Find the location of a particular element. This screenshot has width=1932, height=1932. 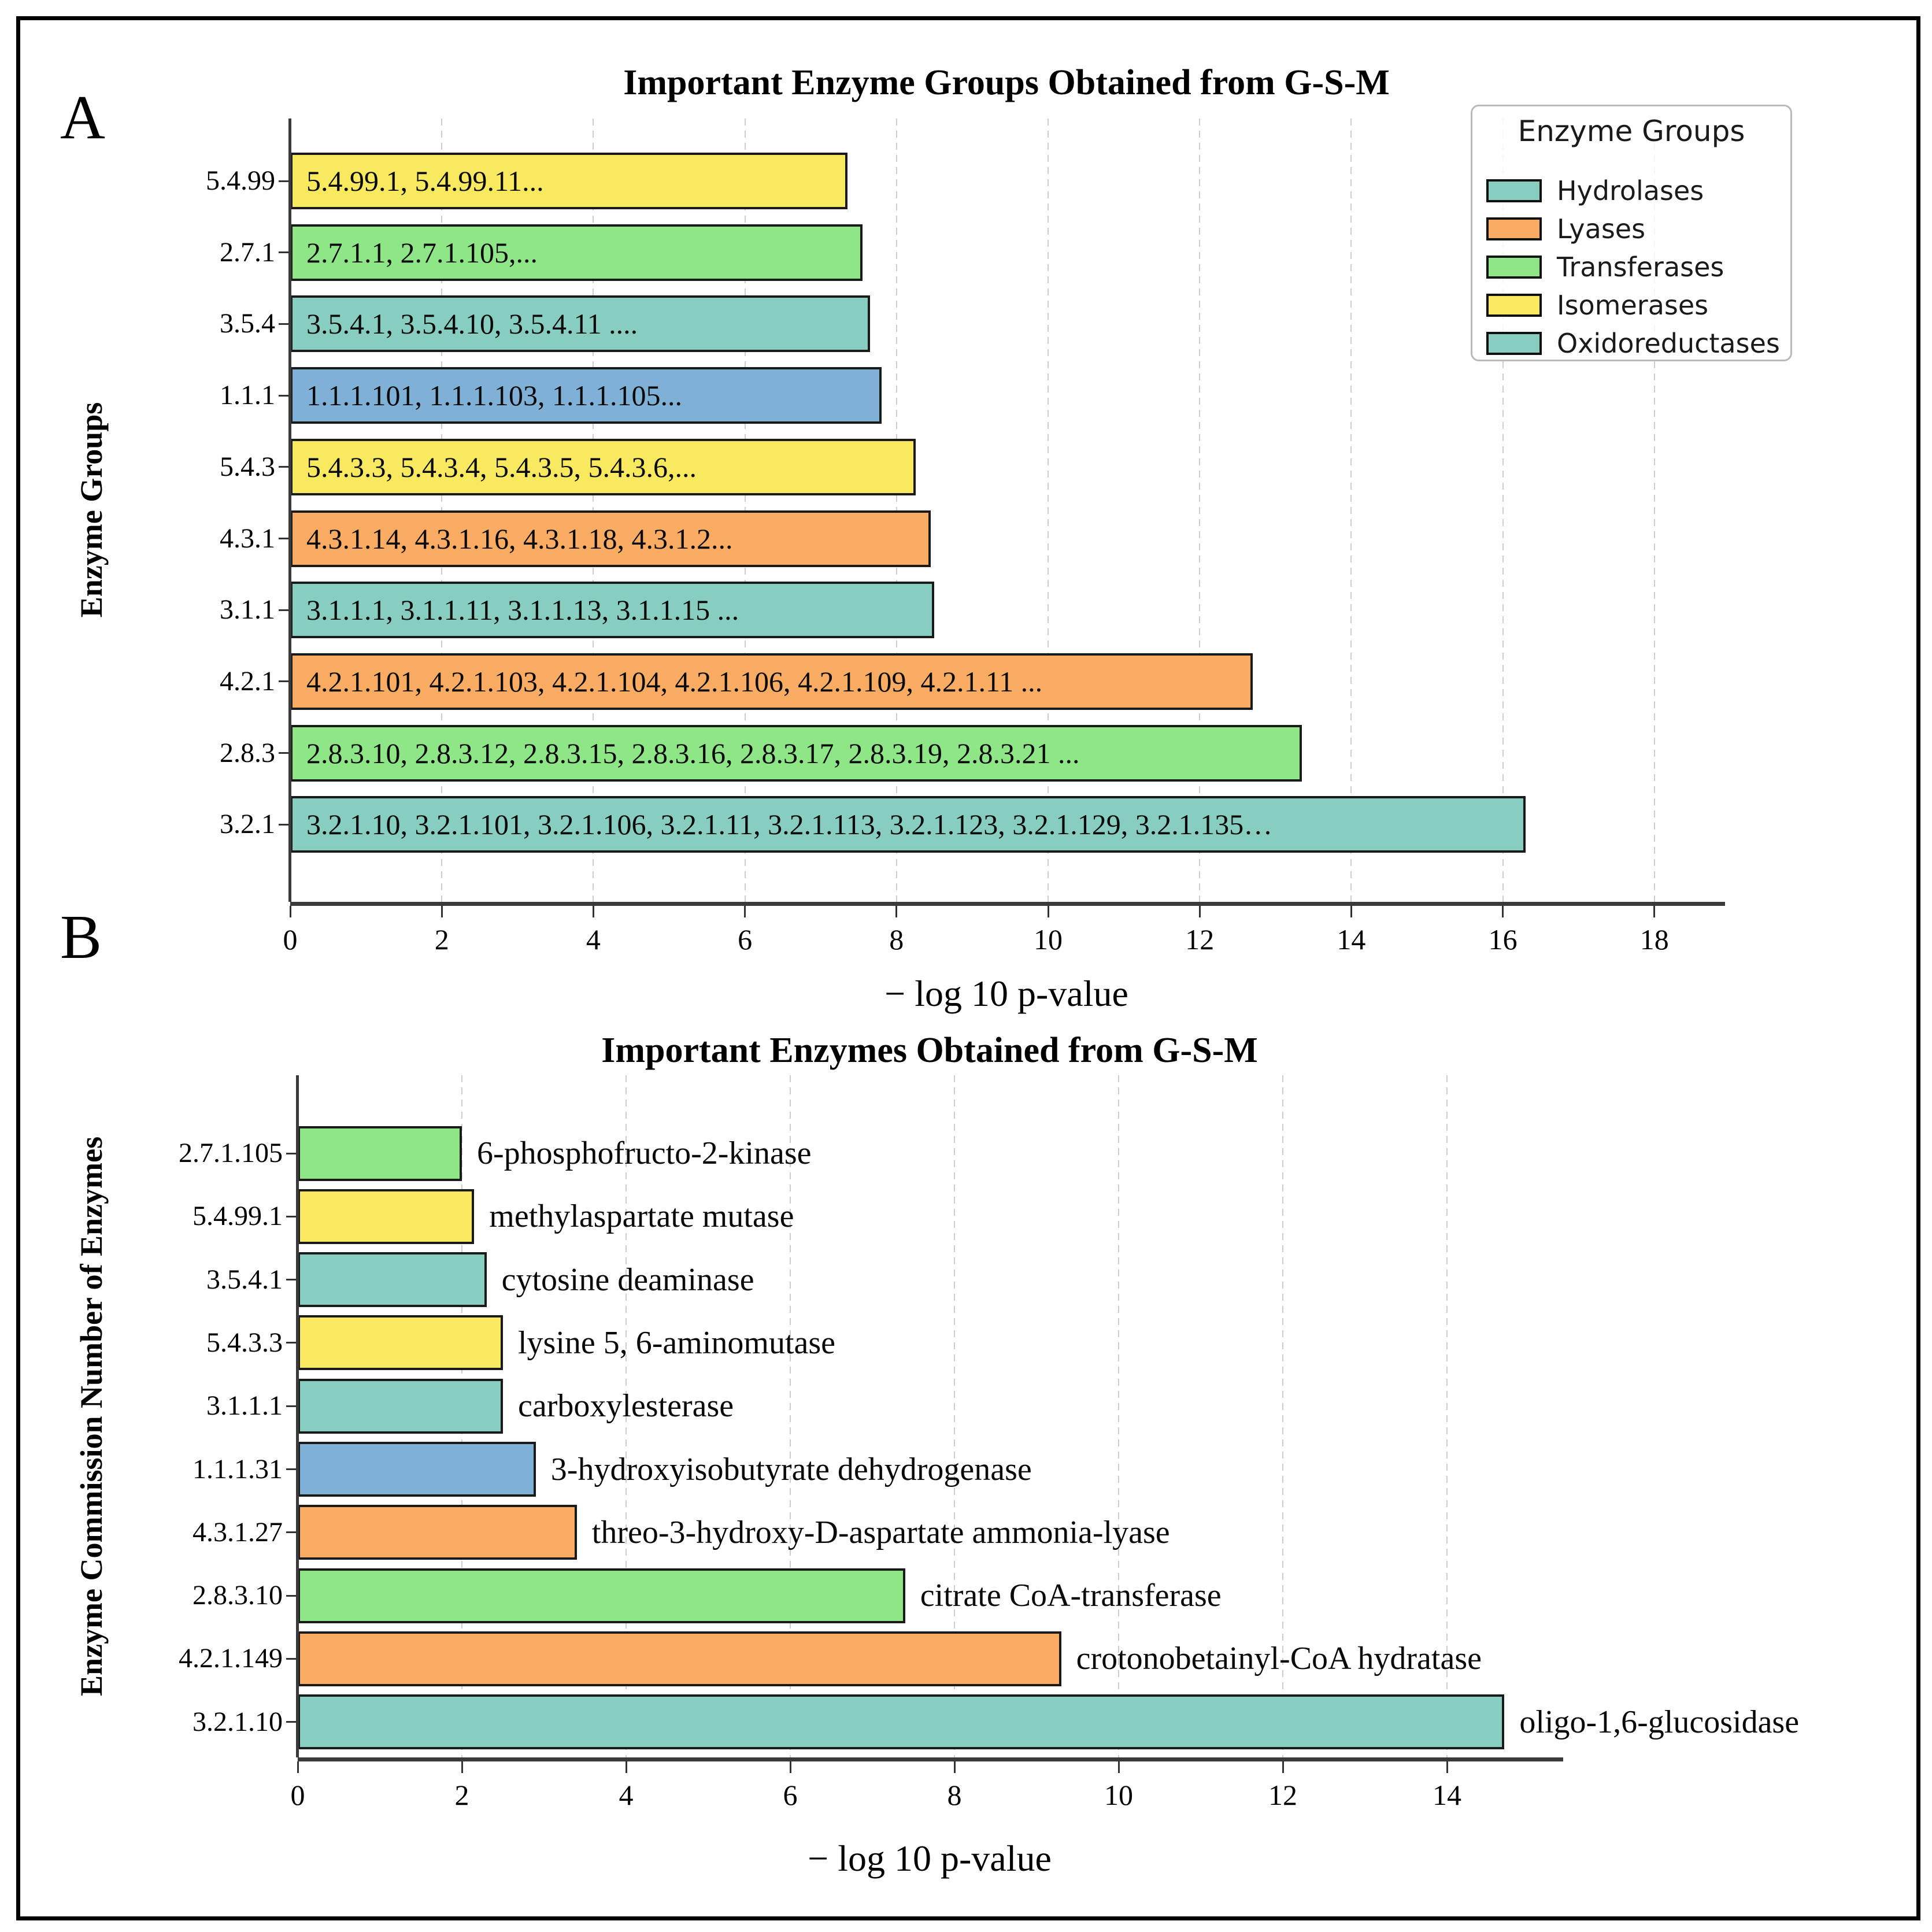

y-tick-label: 3.5.4 is located at coordinates (247, 323).